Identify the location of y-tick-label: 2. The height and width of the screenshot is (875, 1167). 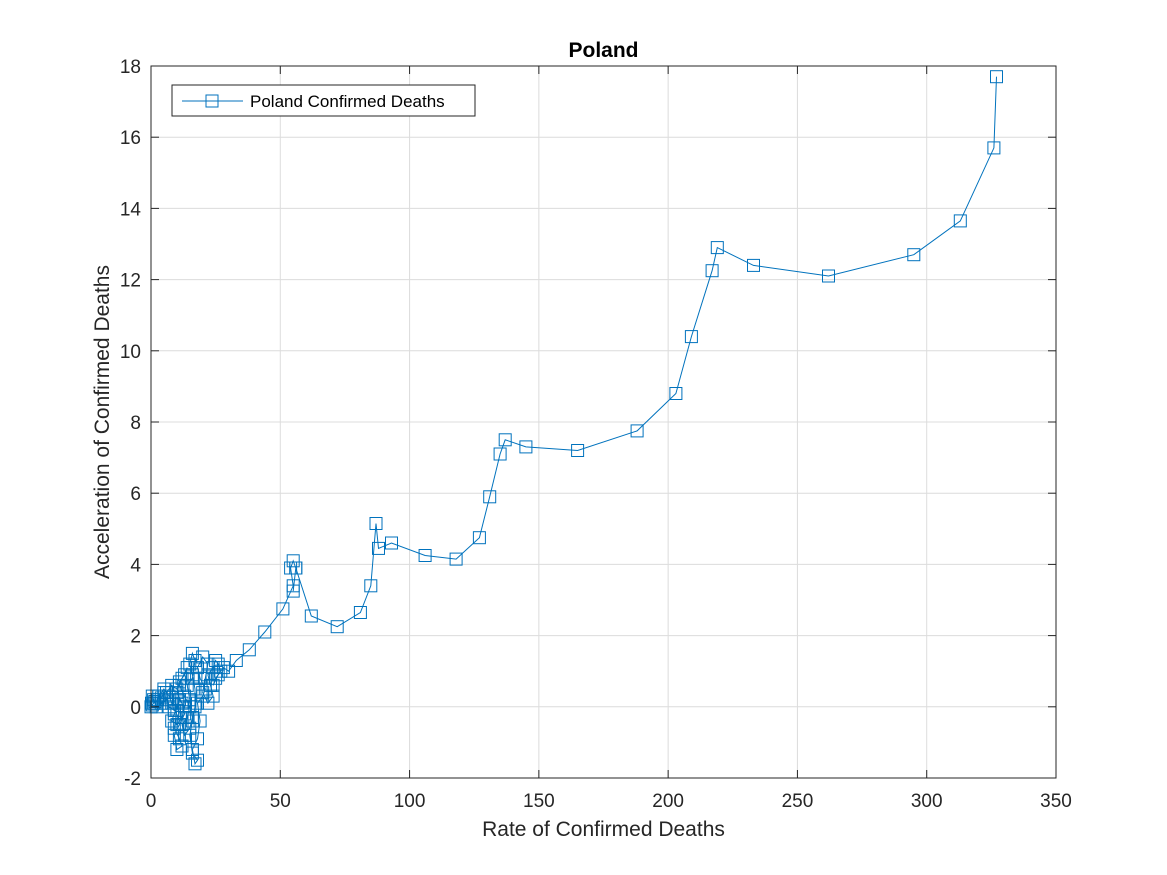
(135, 637).